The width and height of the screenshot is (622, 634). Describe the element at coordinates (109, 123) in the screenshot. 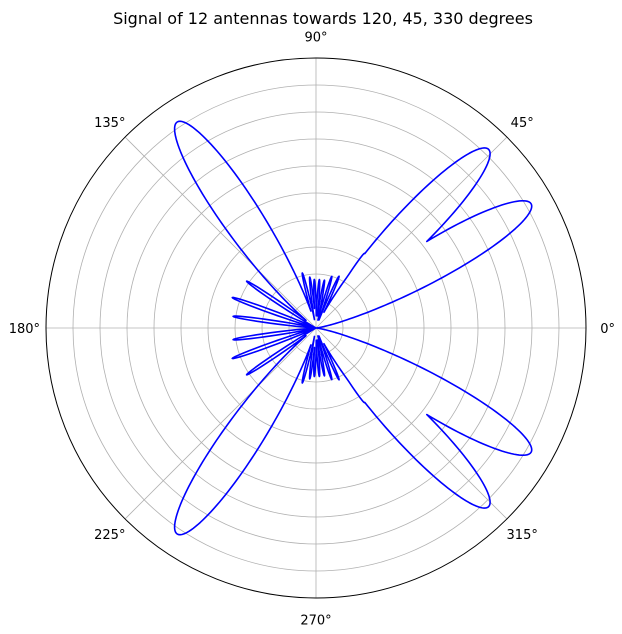

I see `angle-tick-label: 135°` at that location.